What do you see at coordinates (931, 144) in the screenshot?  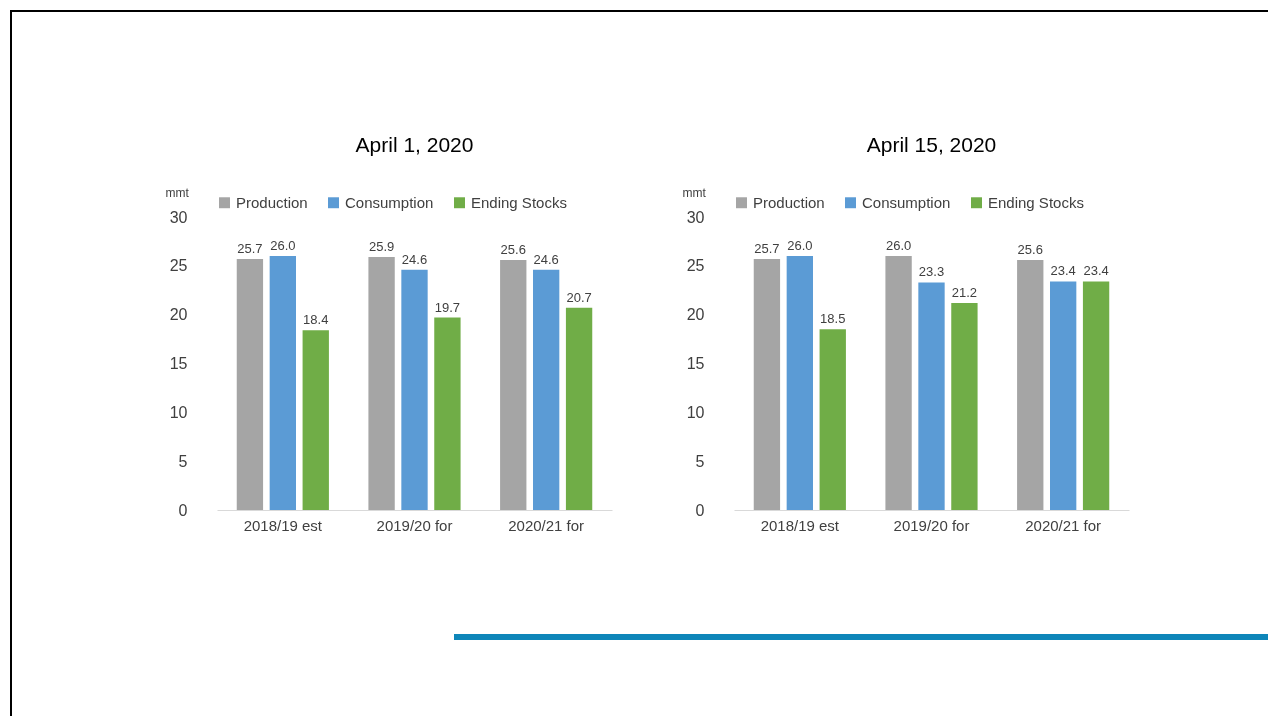 I see `chart-title: April 15, 2020` at bounding box center [931, 144].